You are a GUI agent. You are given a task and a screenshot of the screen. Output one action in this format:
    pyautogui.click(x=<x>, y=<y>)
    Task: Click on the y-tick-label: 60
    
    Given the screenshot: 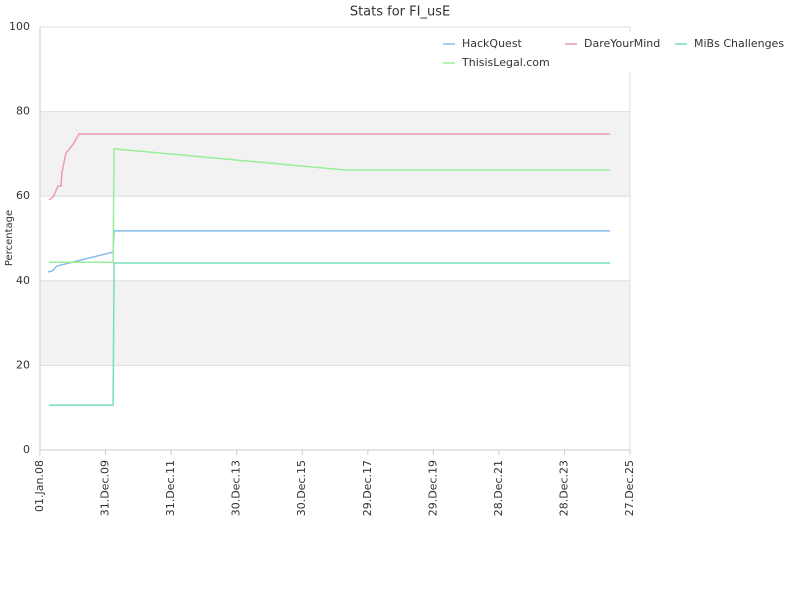 What is the action you would take?
    pyautogui.click(x=23, y=195)
    